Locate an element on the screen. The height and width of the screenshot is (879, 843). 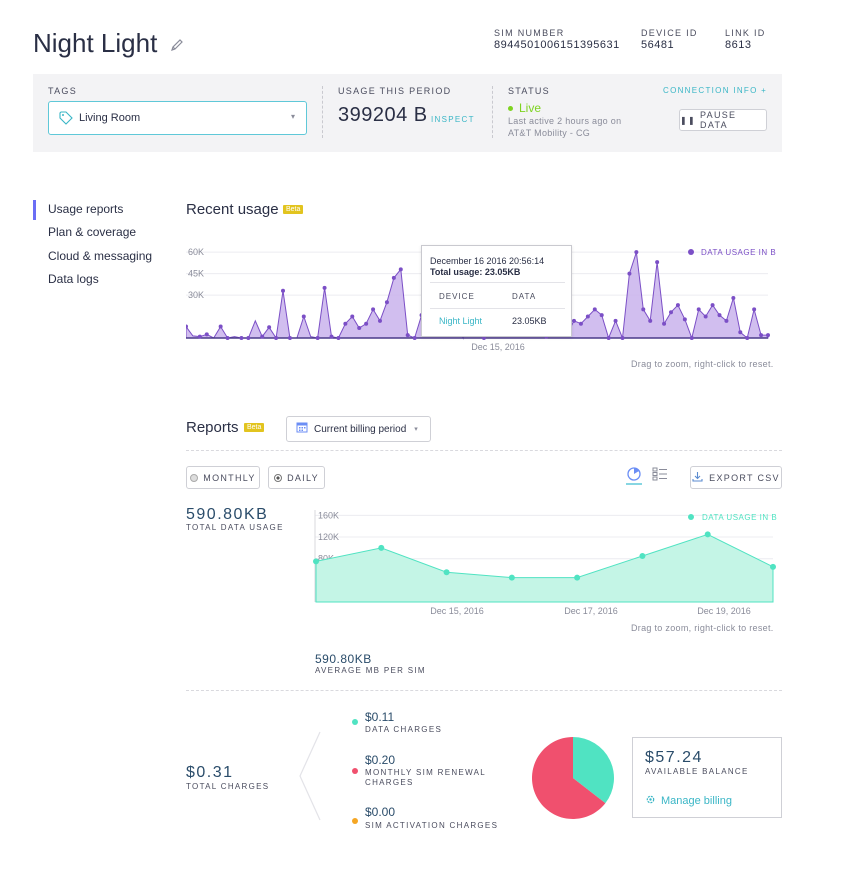
page-title: Night Light is located at coordinates (95, 43).